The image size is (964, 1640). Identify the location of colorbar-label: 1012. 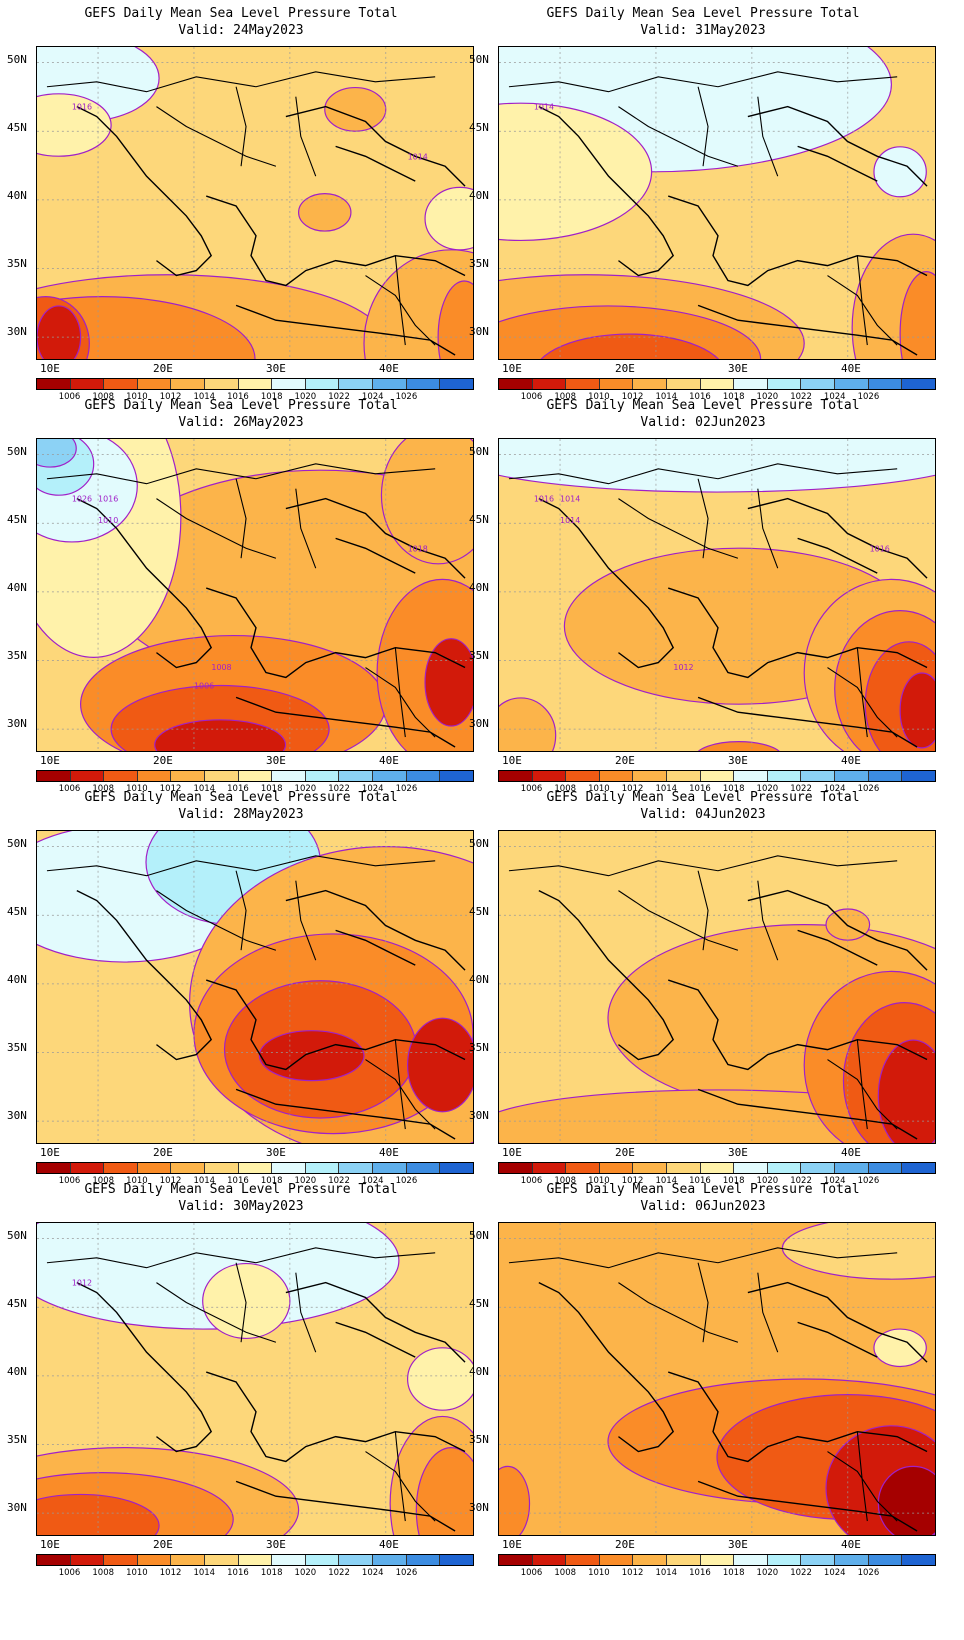
(632, 397).